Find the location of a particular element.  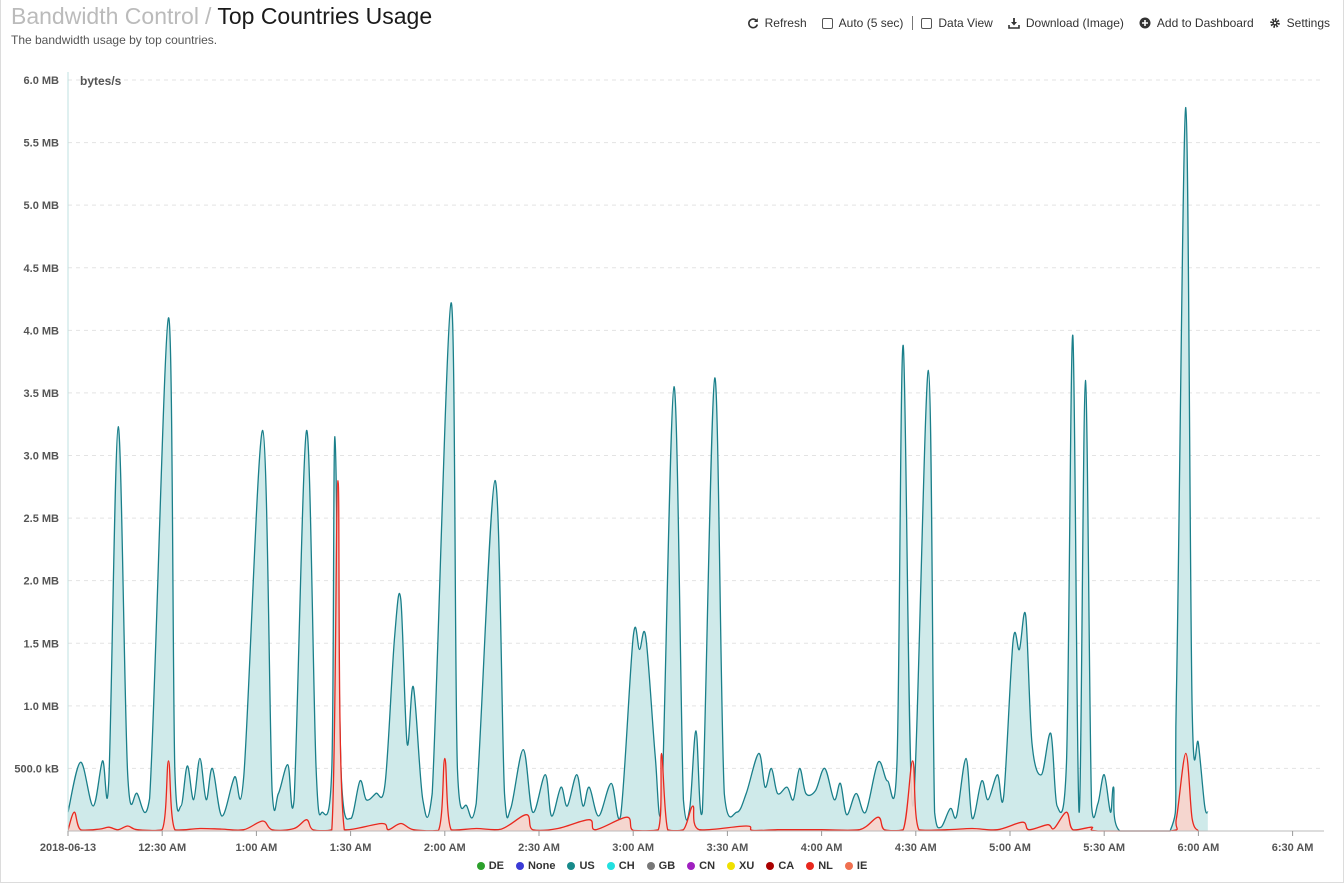

plus-circle-icon is located at coordinates (1145, 23).